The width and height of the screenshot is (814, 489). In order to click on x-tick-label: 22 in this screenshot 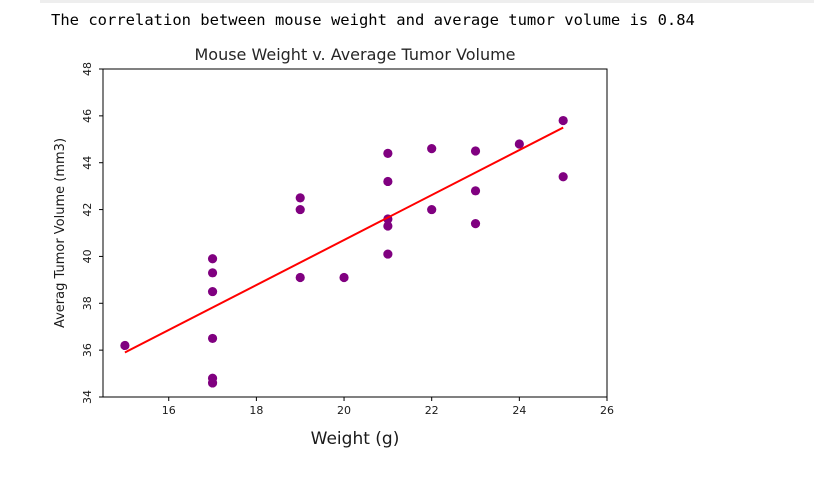, I will do `click(432, 410)`.